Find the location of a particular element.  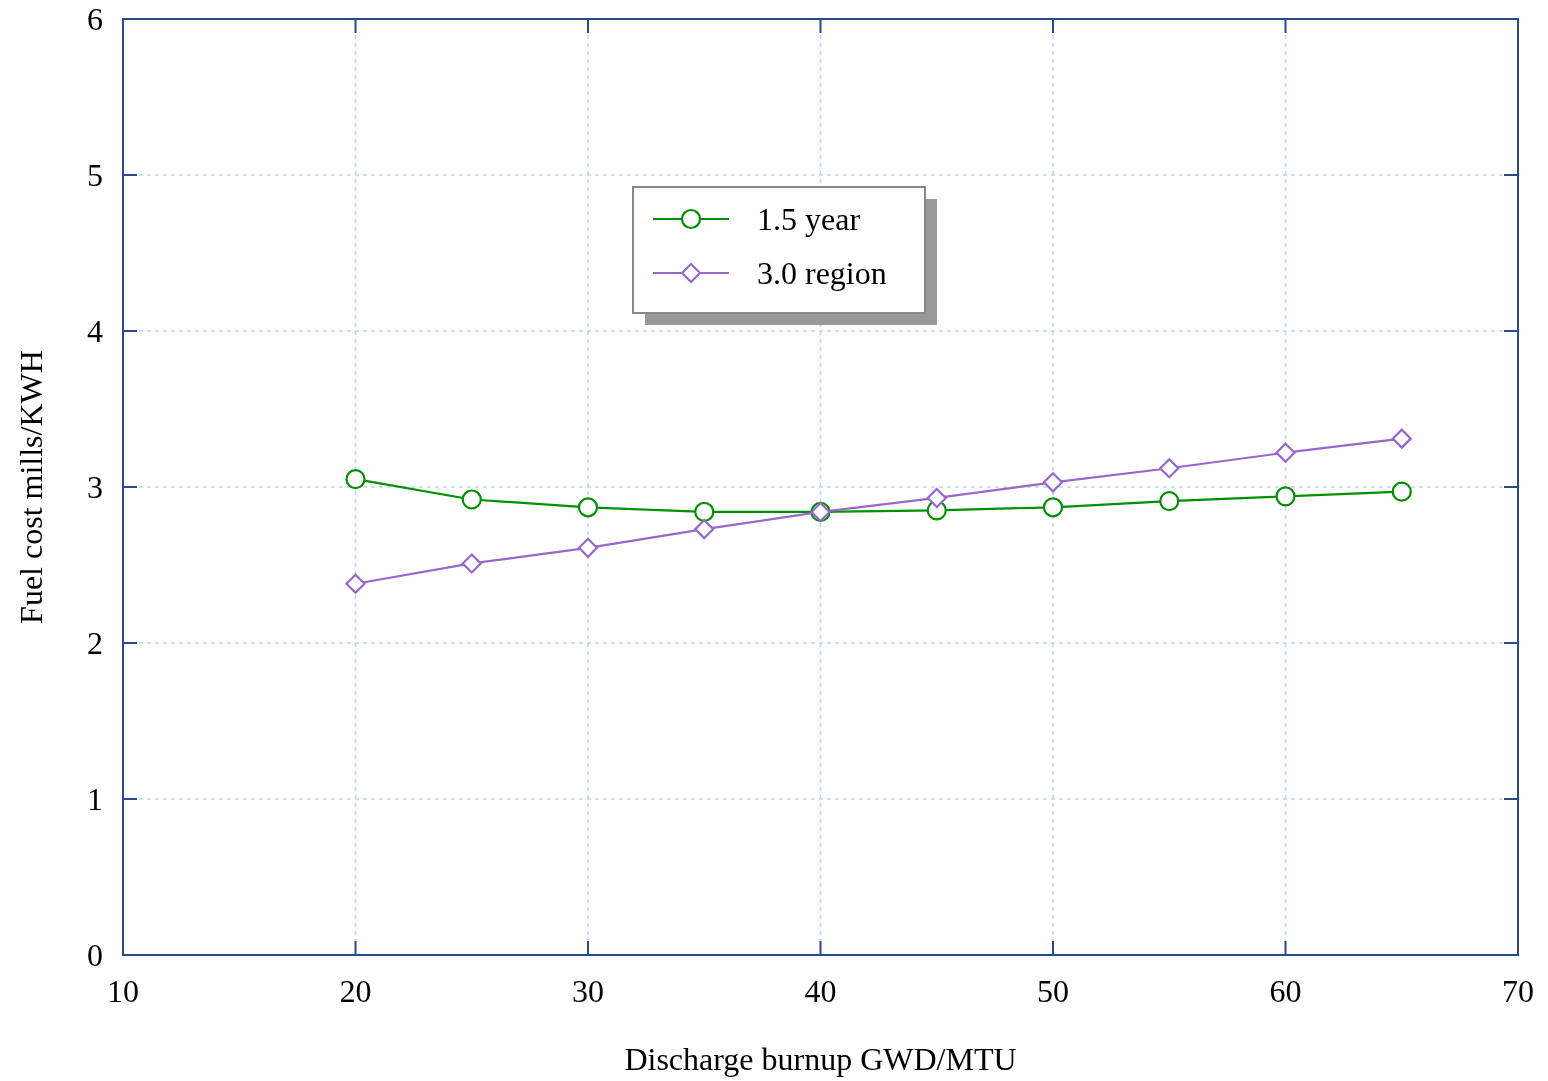

y-tick-label: 3 is located at coordinates (95, 487).